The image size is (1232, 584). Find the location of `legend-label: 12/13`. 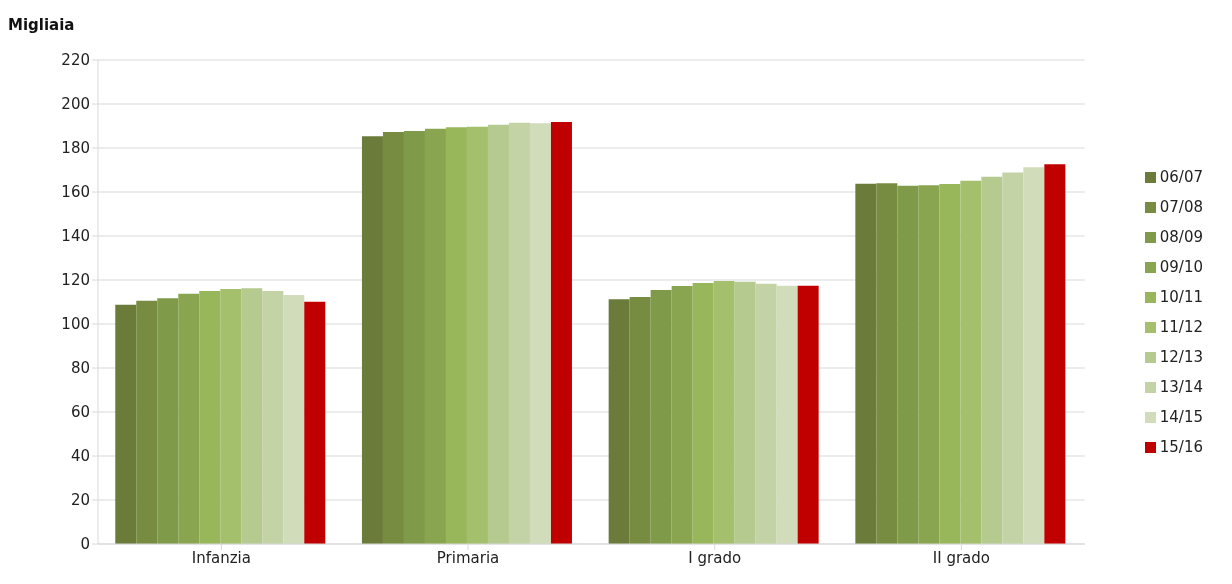

legend-label: 12/13 is located at coordinates (1181, 357).